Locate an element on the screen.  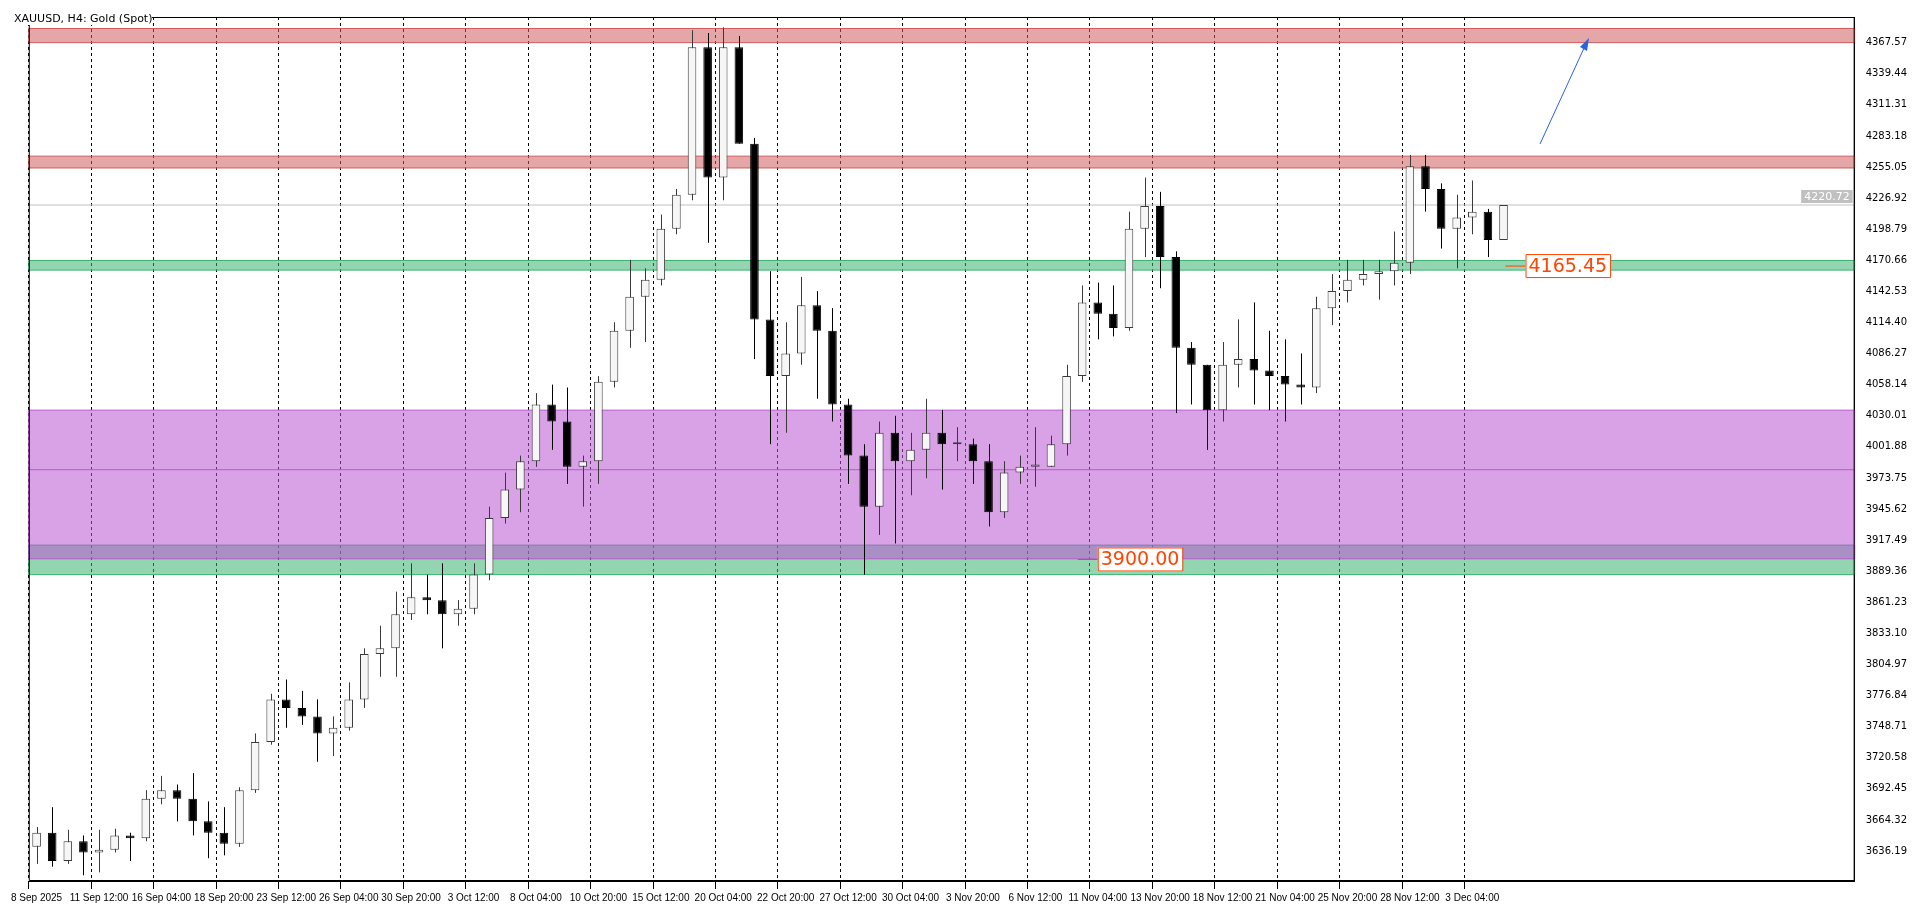
x-tick-label: 3 Nov 20:00 is located at coordinates (973, 897).